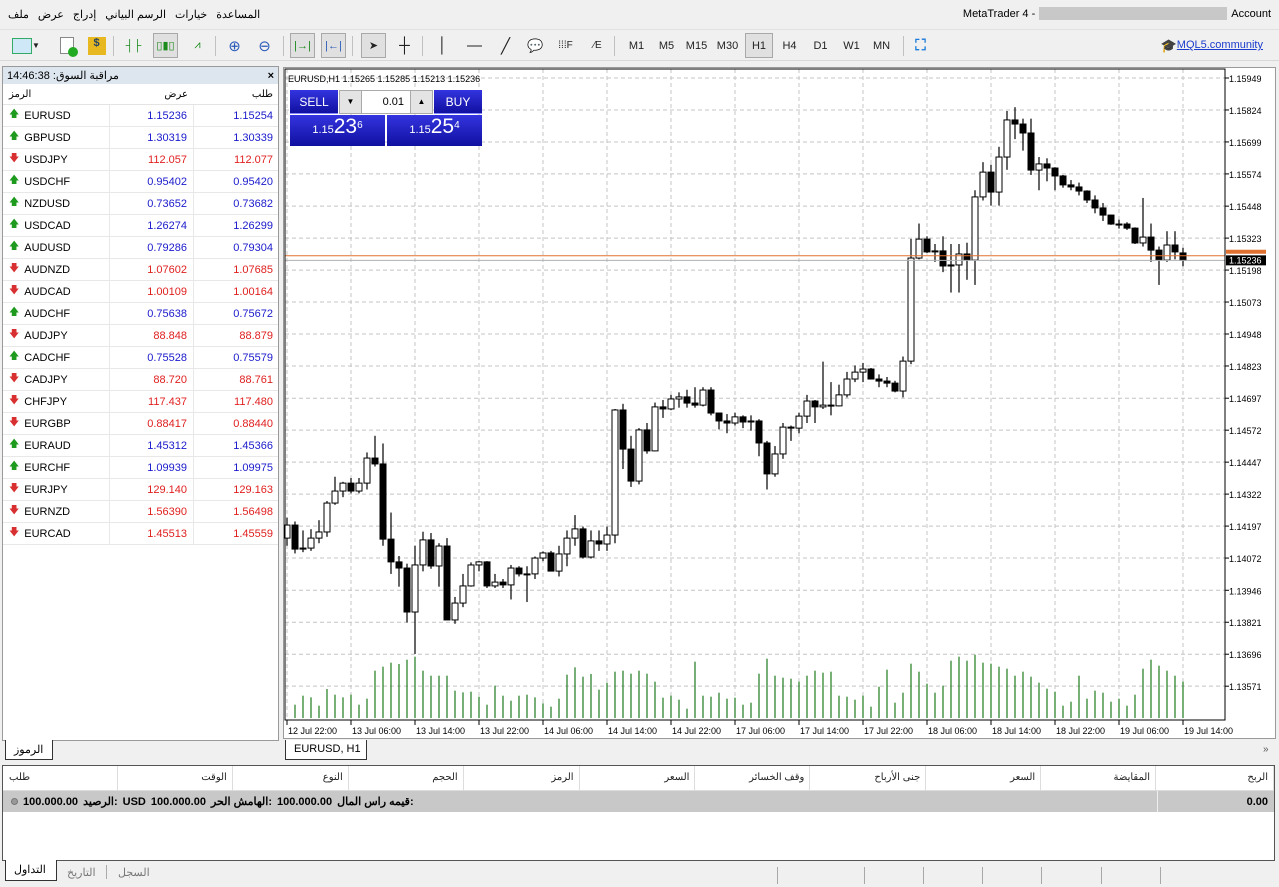 The image size is (1279, 887). Describe the element at coordinates (420, 130) in the screenshot. I see `buy-price-prefix: 1.15` at that location.